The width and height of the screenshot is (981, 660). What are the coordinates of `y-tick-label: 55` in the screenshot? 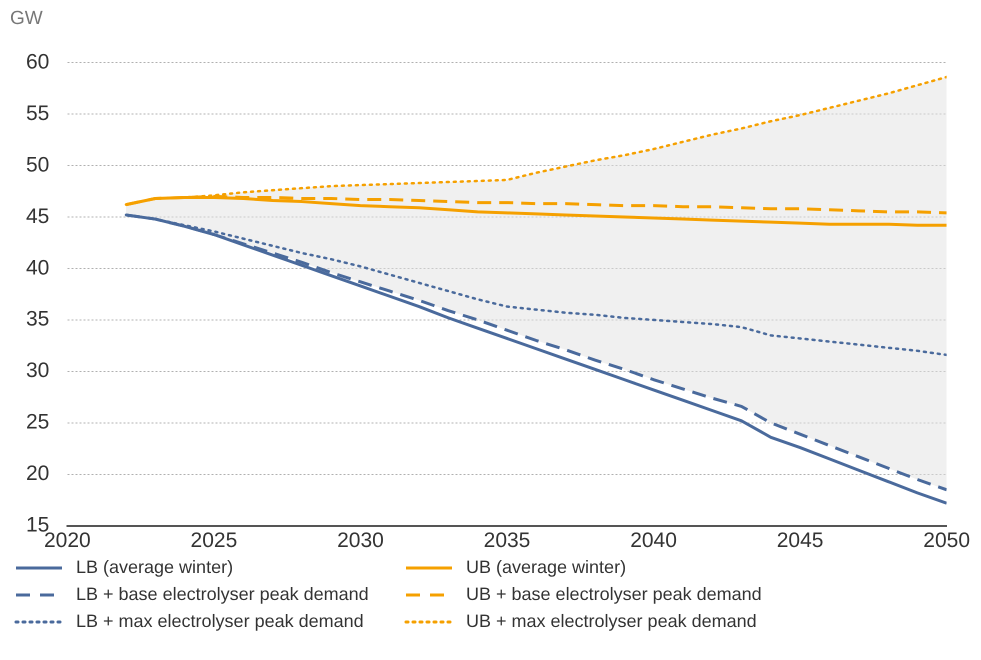 It's located at (38, 113).